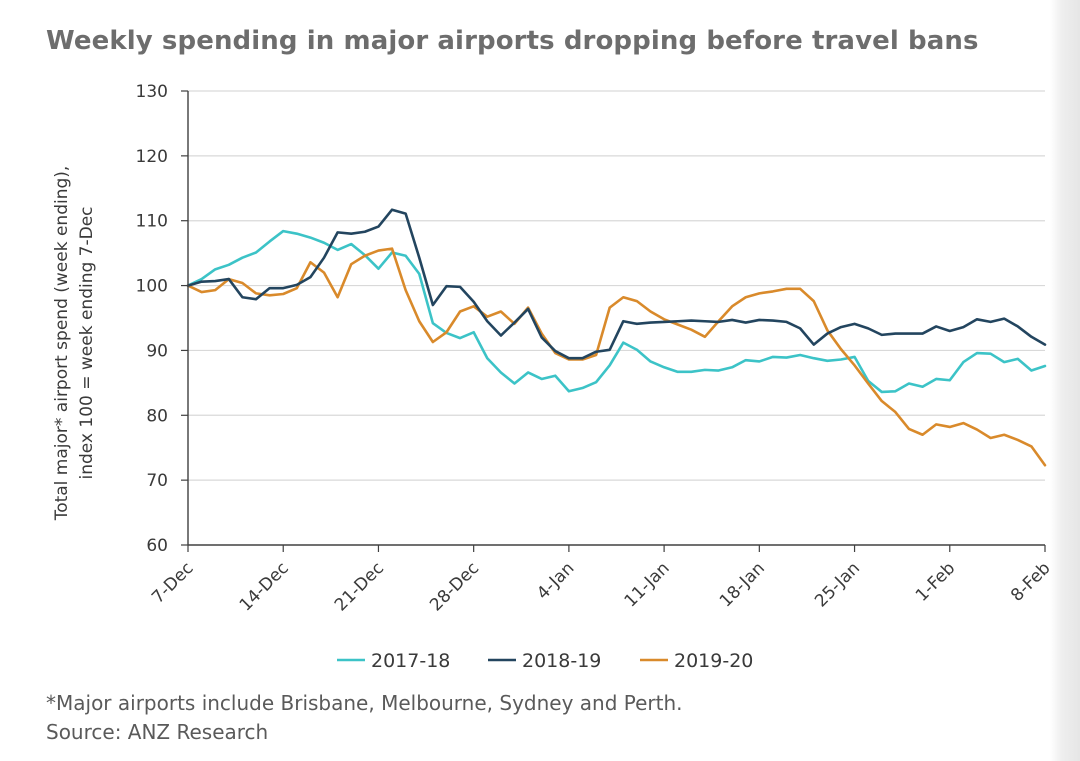 The width and height of the screenshot is (1080, 761). What do you see at coordinates (264, 586) in the screenshot?
I see `x-tick-label: 14-Dec` at bounding box center [264, 586].